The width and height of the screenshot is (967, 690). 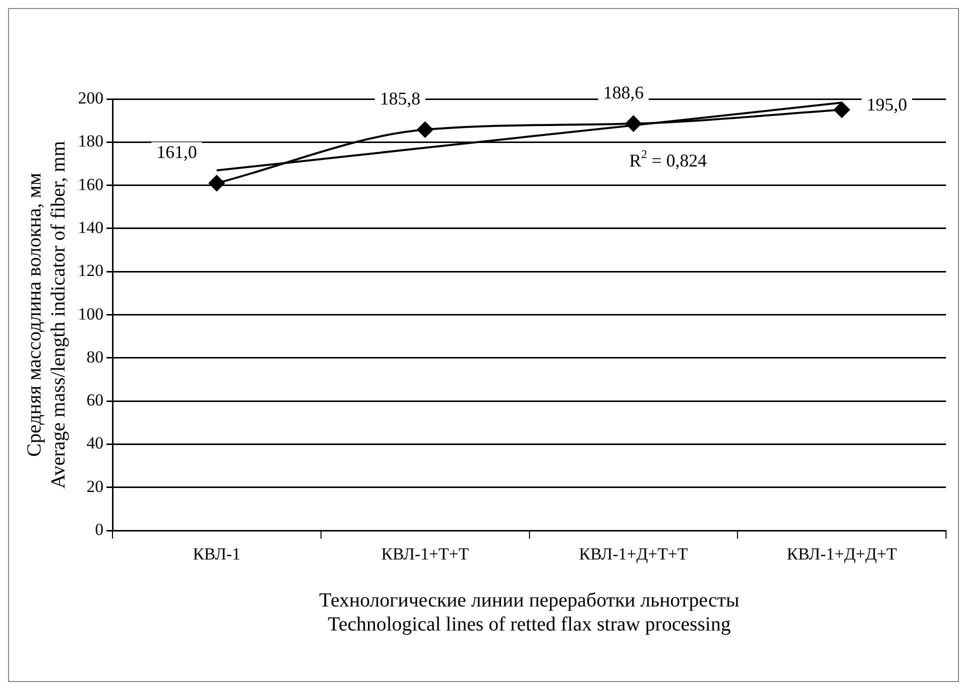 I want to click on y-tick-label: 80, so click(x=95, y=356).